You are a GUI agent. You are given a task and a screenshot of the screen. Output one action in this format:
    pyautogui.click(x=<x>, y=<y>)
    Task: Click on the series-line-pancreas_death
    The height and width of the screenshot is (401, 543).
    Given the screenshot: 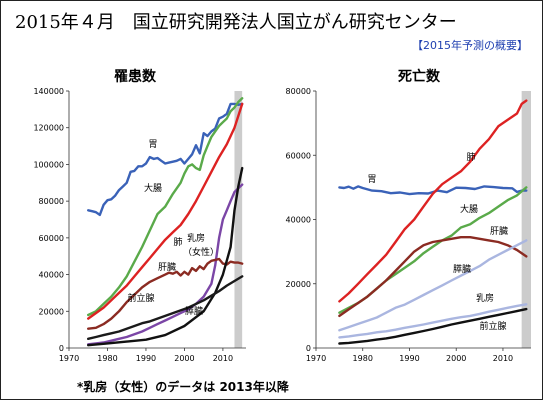 What is the action you would take?
    pyautogui.click(x=433, y=285)
    